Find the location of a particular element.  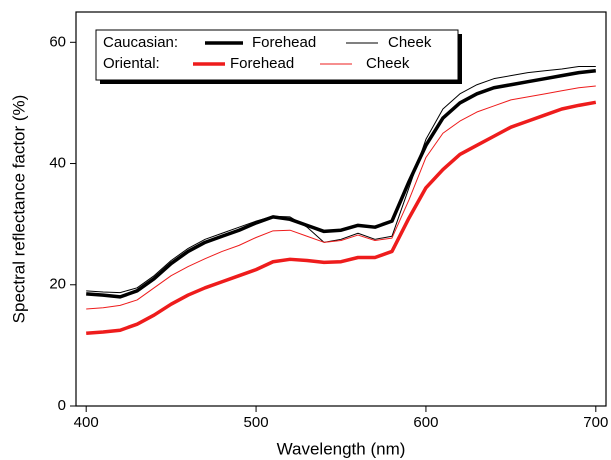

y-axis-label: Spectral reflectance factor (%) is located at coordinates (18, 209).